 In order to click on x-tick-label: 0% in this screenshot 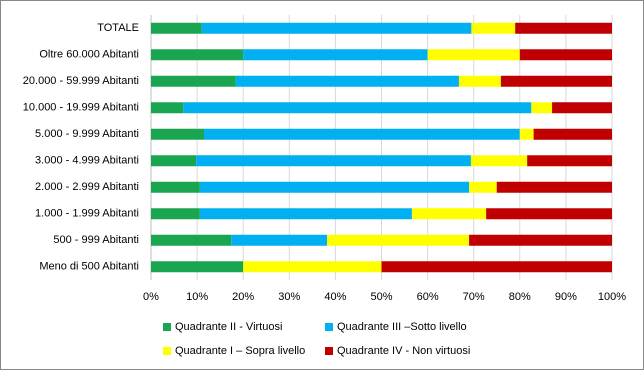, I will do `click(151, 297)`.